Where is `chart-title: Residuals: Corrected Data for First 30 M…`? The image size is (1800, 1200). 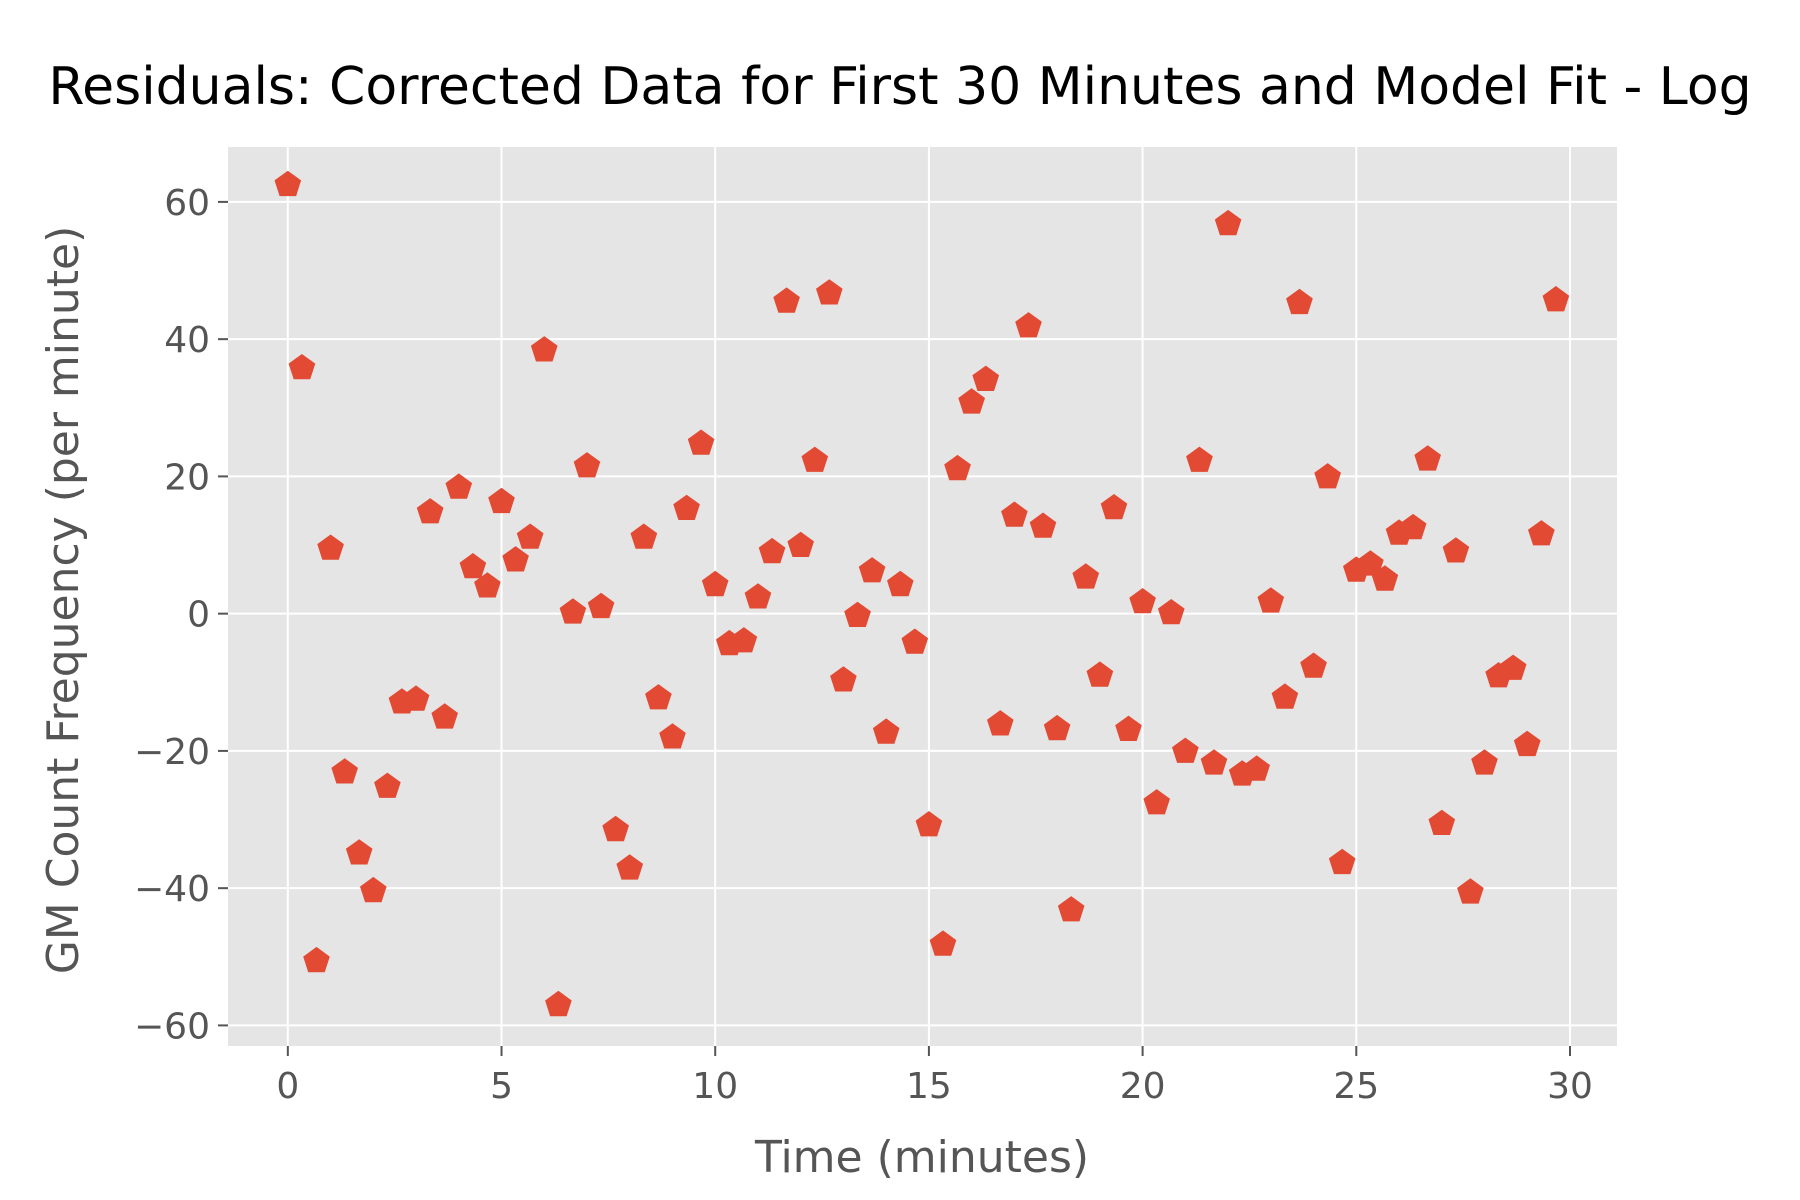
chart-title: Residuals: Corrected Data for First 30 M… is located at coordinates (899, 87).